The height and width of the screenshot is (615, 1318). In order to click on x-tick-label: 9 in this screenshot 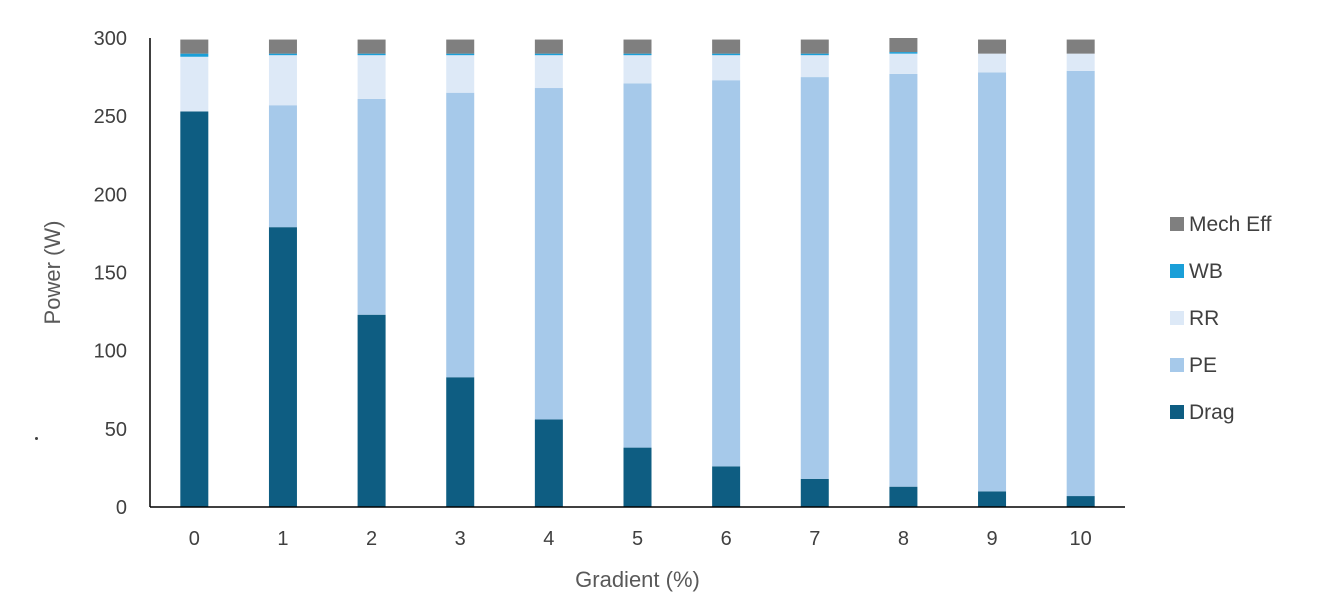, I will do `click(991, 539)`.